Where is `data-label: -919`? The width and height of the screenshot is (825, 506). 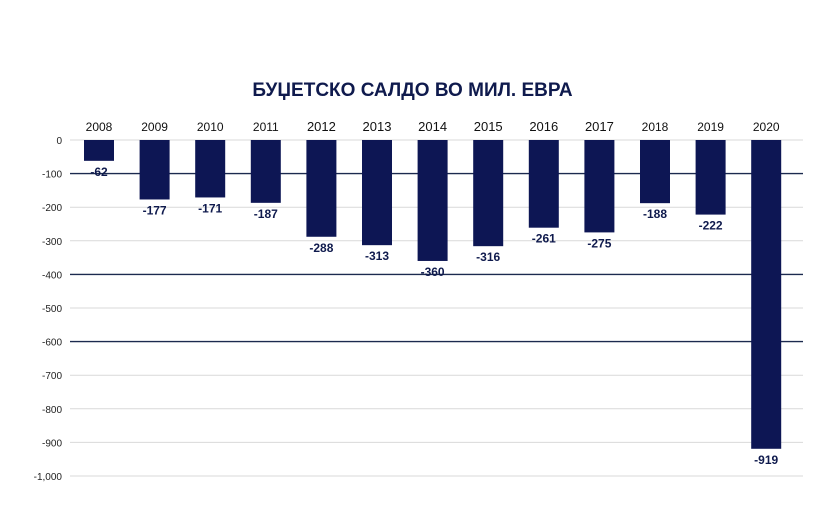 data-label: -919 is located at coordinates (766, 460).